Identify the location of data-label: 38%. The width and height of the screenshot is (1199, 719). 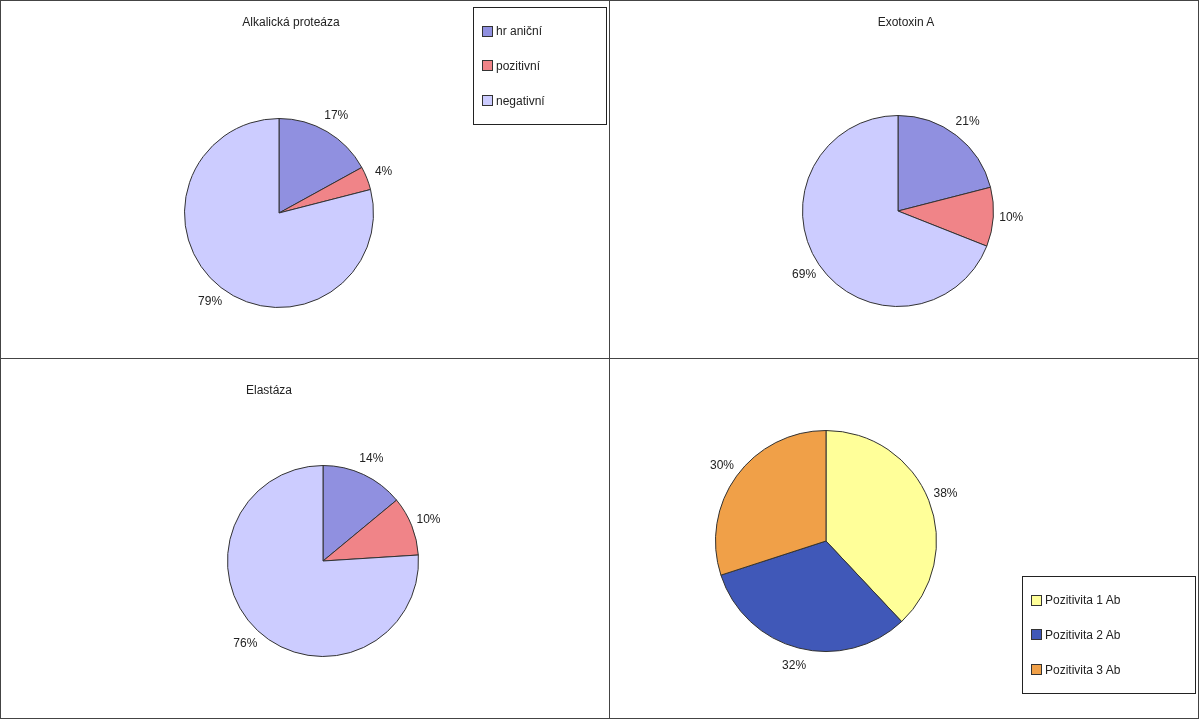
(945, 493).